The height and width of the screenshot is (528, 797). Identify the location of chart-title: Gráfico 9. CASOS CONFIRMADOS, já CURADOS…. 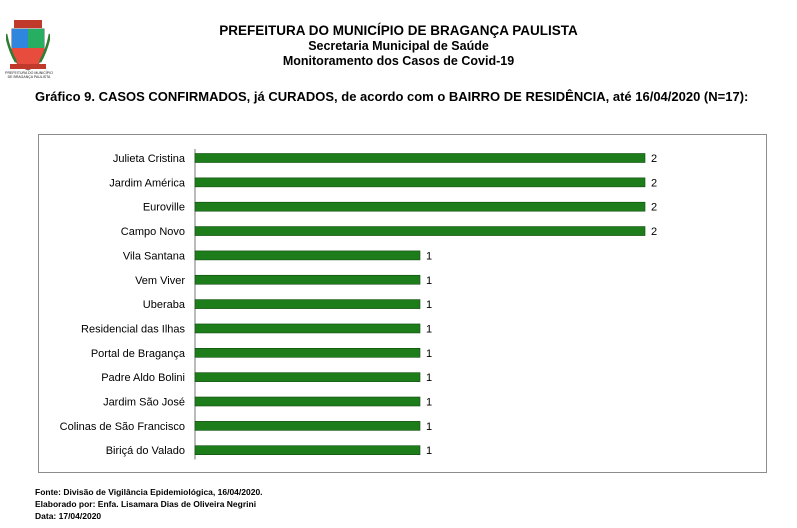
(392, 96).